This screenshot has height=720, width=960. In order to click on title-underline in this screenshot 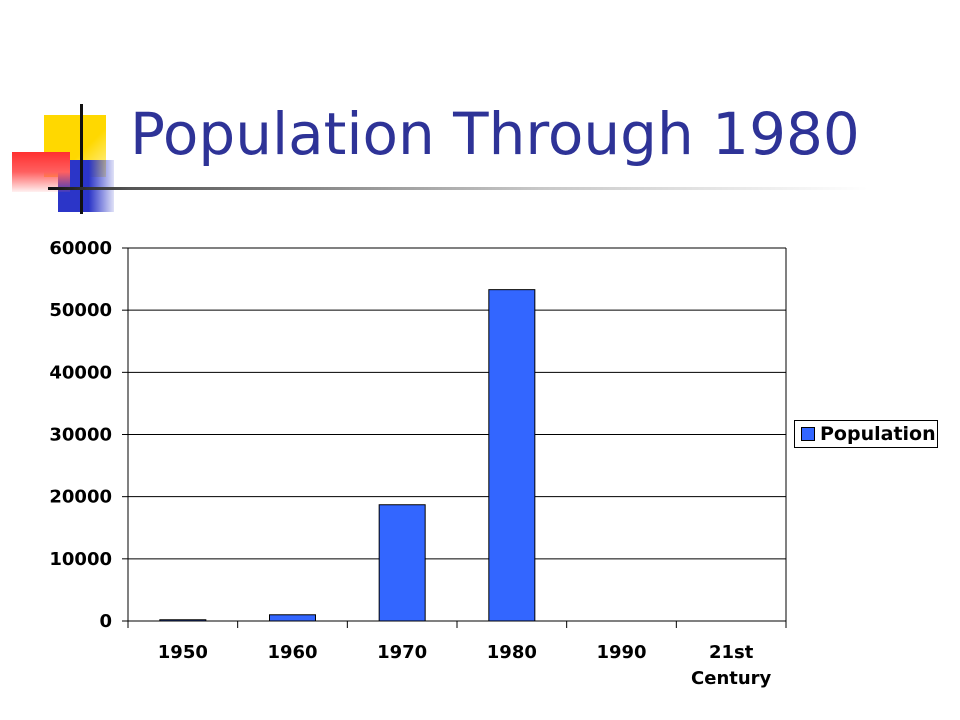, I will do `click(458, 188)`.